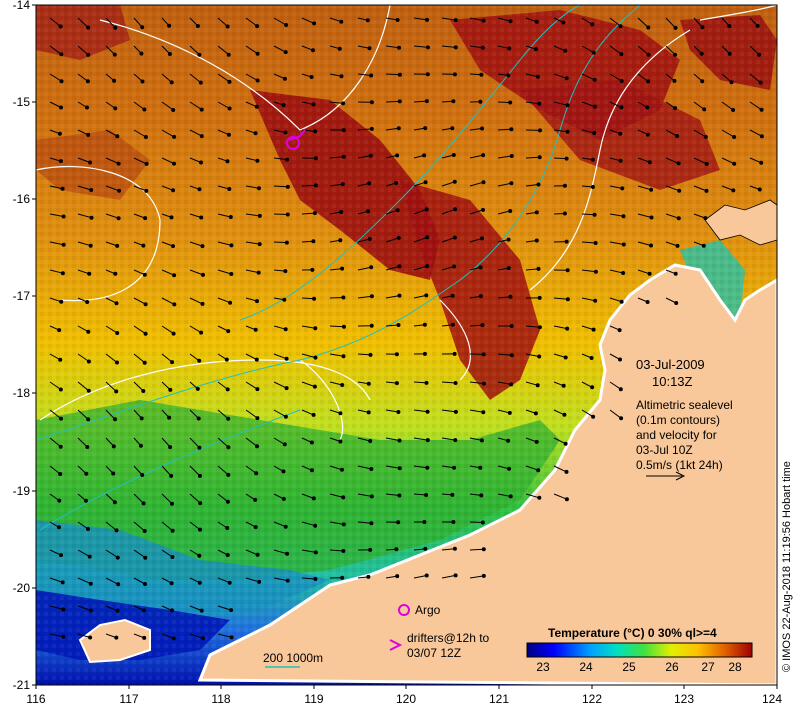  What do you see at coordinates (679, 465) in the screenshot?
I see `altimetry-line: 0.5m/s (1kt 24h)` at bounding box center [679, 465].